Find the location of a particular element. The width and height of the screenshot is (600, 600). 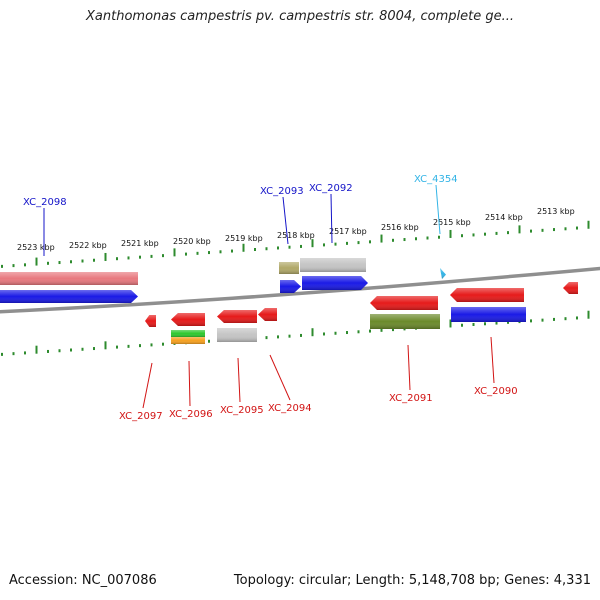

gene-label-xc-2096: XC_2096 is located at coordinates (191, 390).